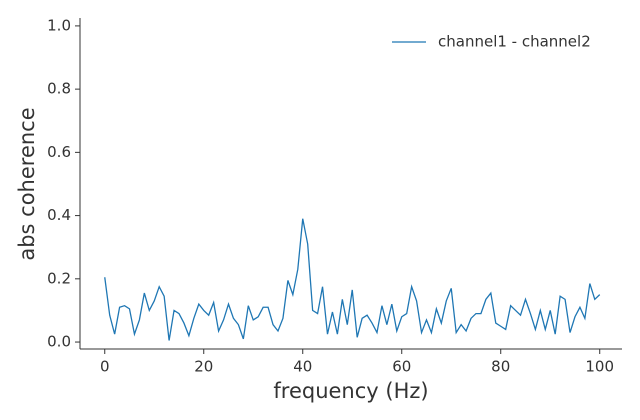 This screenshot has width=640, height=420. I want to click on y-tick-label: 0.2, so click(59, 278).